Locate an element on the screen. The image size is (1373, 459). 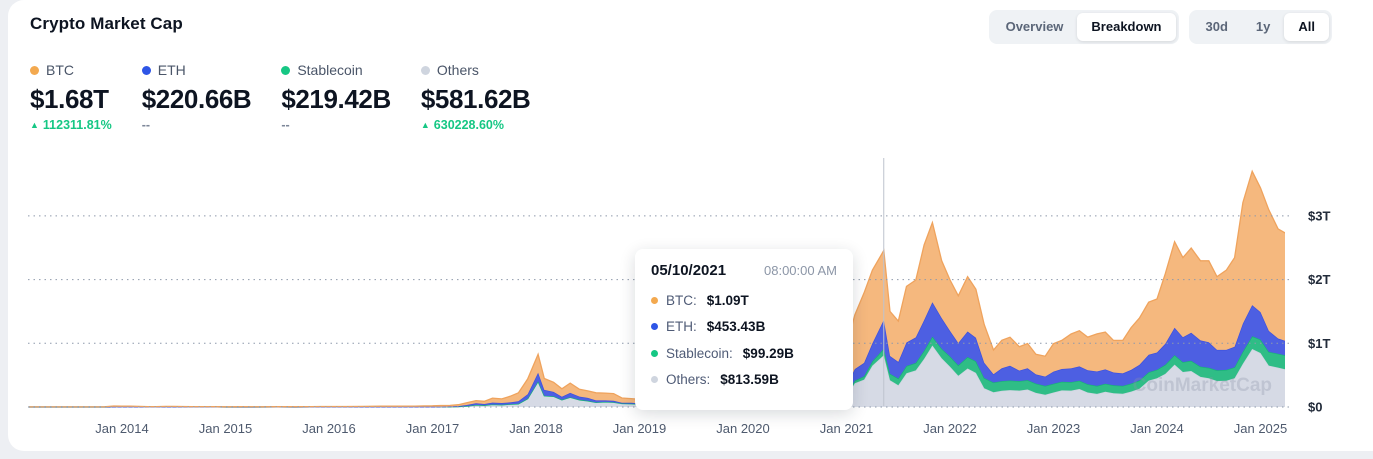
stat-label: Others is located at coordinates (457, 70).